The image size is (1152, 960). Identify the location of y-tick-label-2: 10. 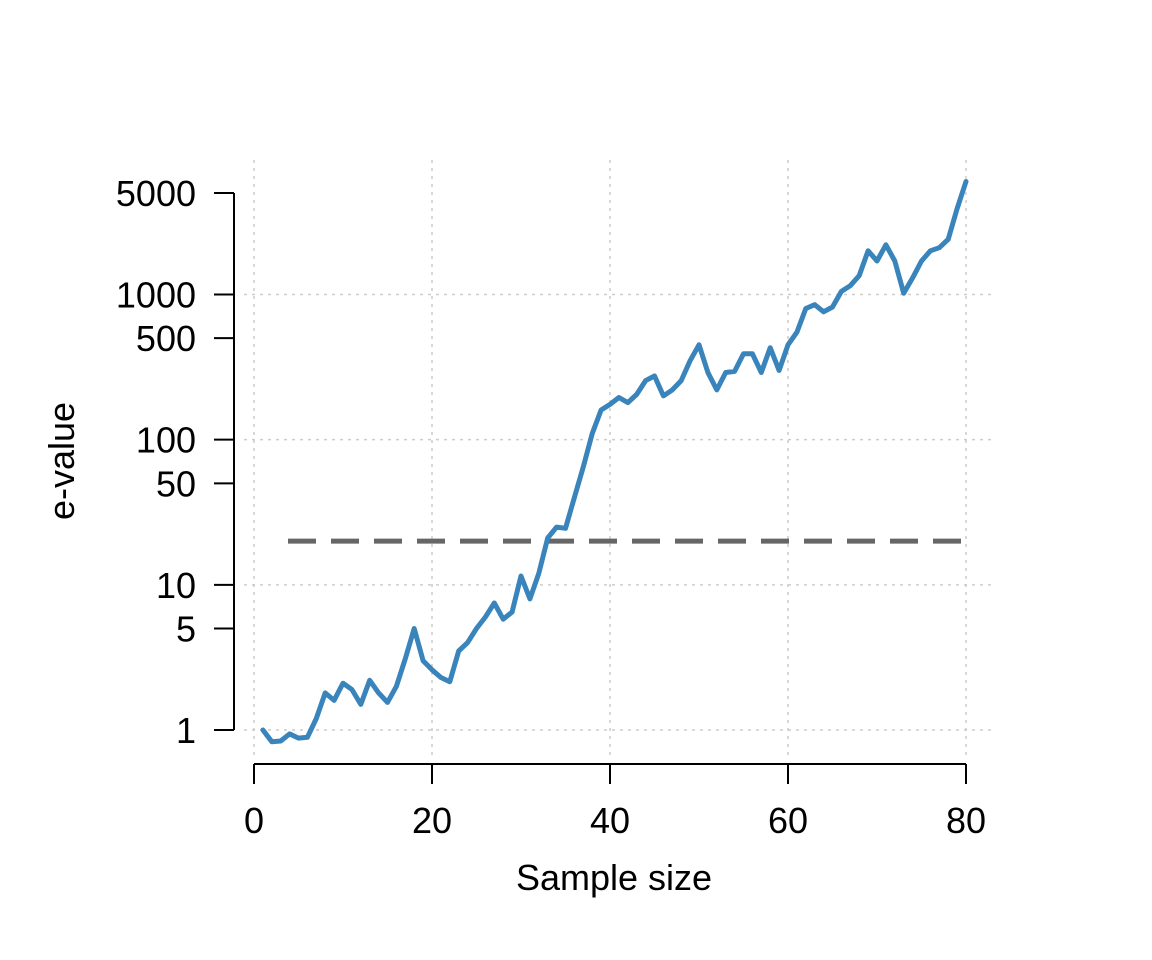
(176, 585).